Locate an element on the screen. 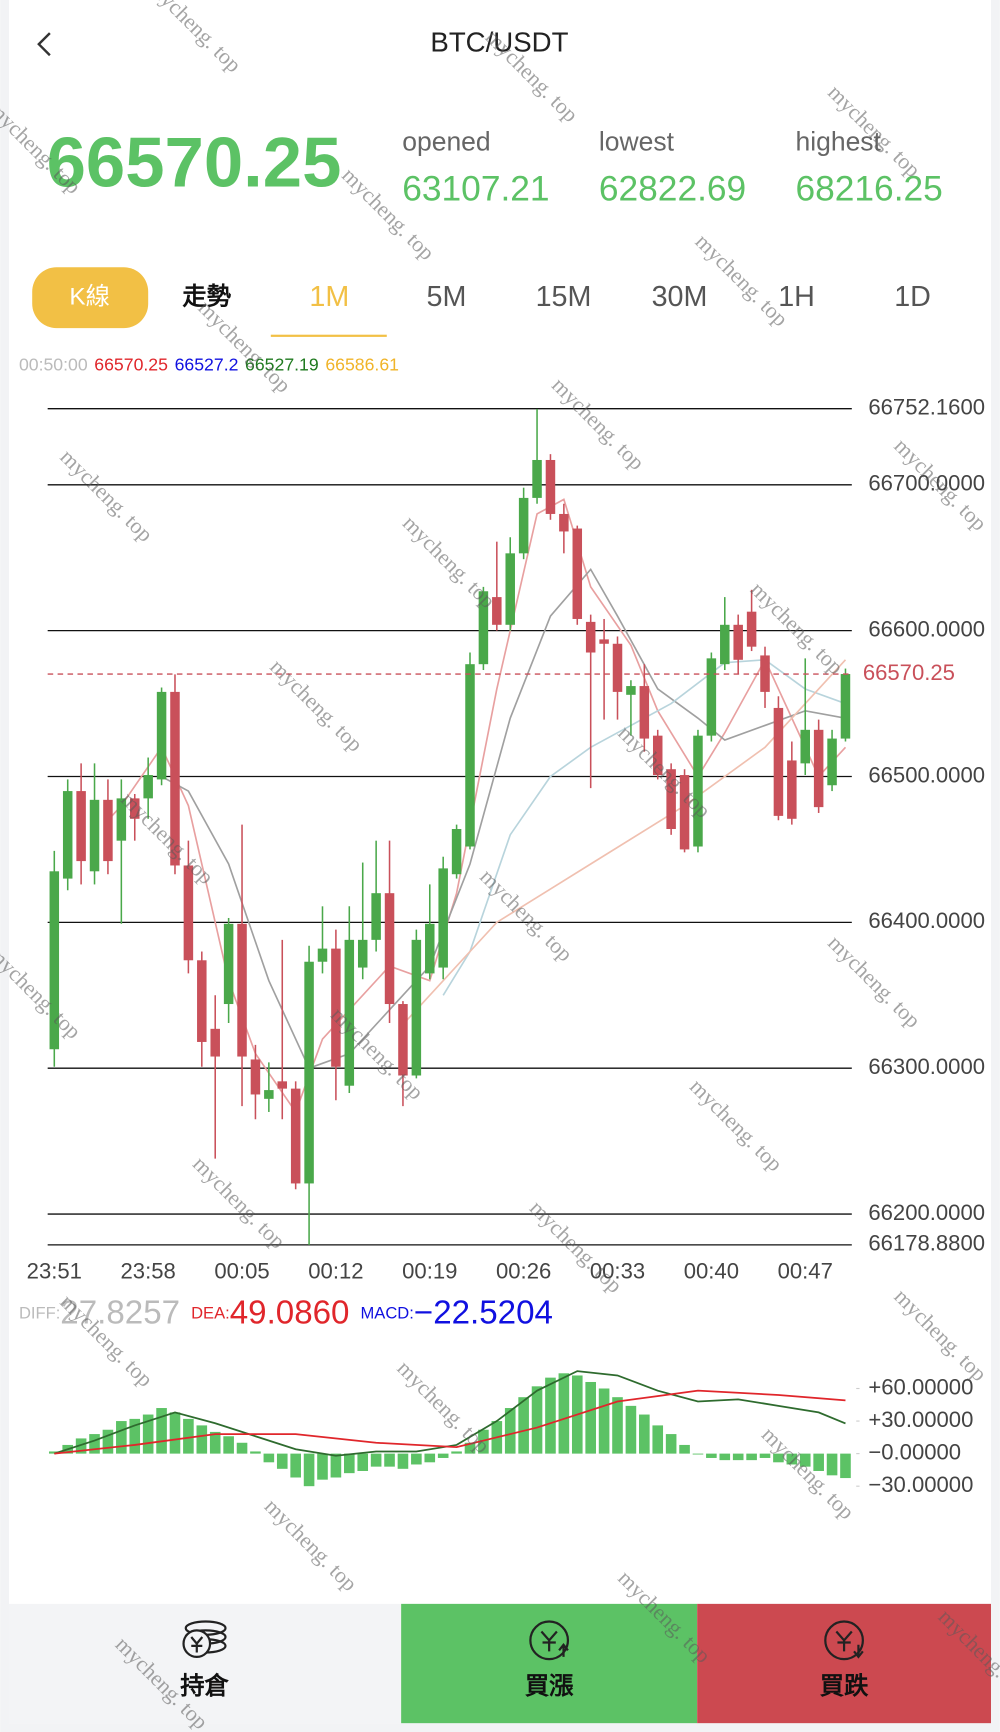  x-tick-label: 00:12 is located at coordinates (335, 1270).